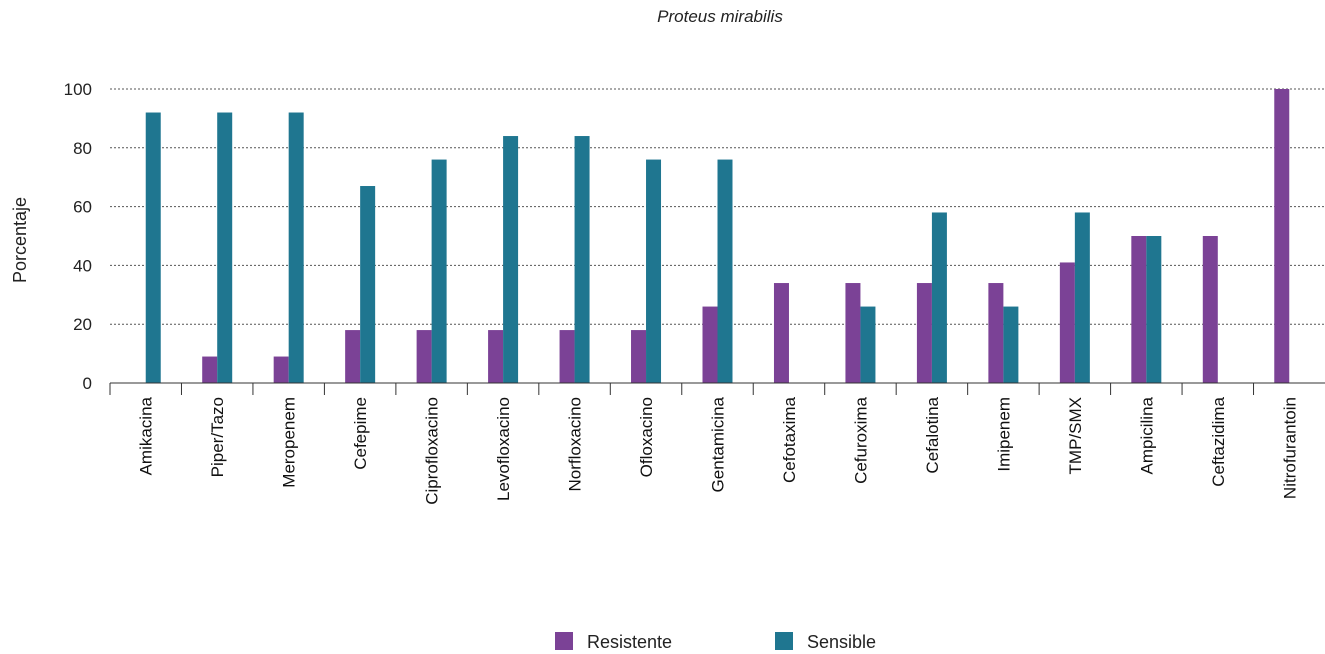 The width and height of the screenshot is (1325, 654). Describe the element at coordinates (720, 16) in the screenshot. I see `chart-title: Proteus mirabilis` at that location.